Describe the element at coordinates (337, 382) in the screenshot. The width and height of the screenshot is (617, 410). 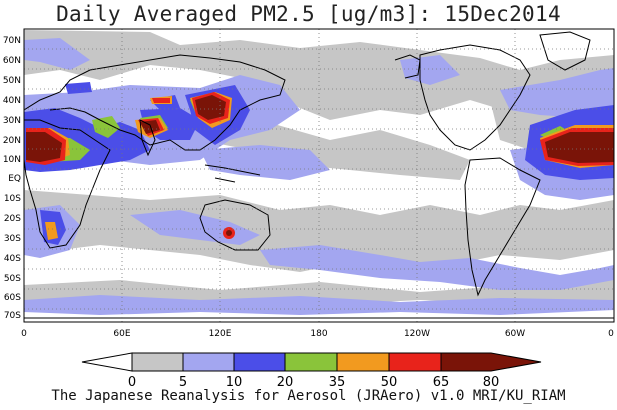
I see `colorbar-label: 35` at that location.